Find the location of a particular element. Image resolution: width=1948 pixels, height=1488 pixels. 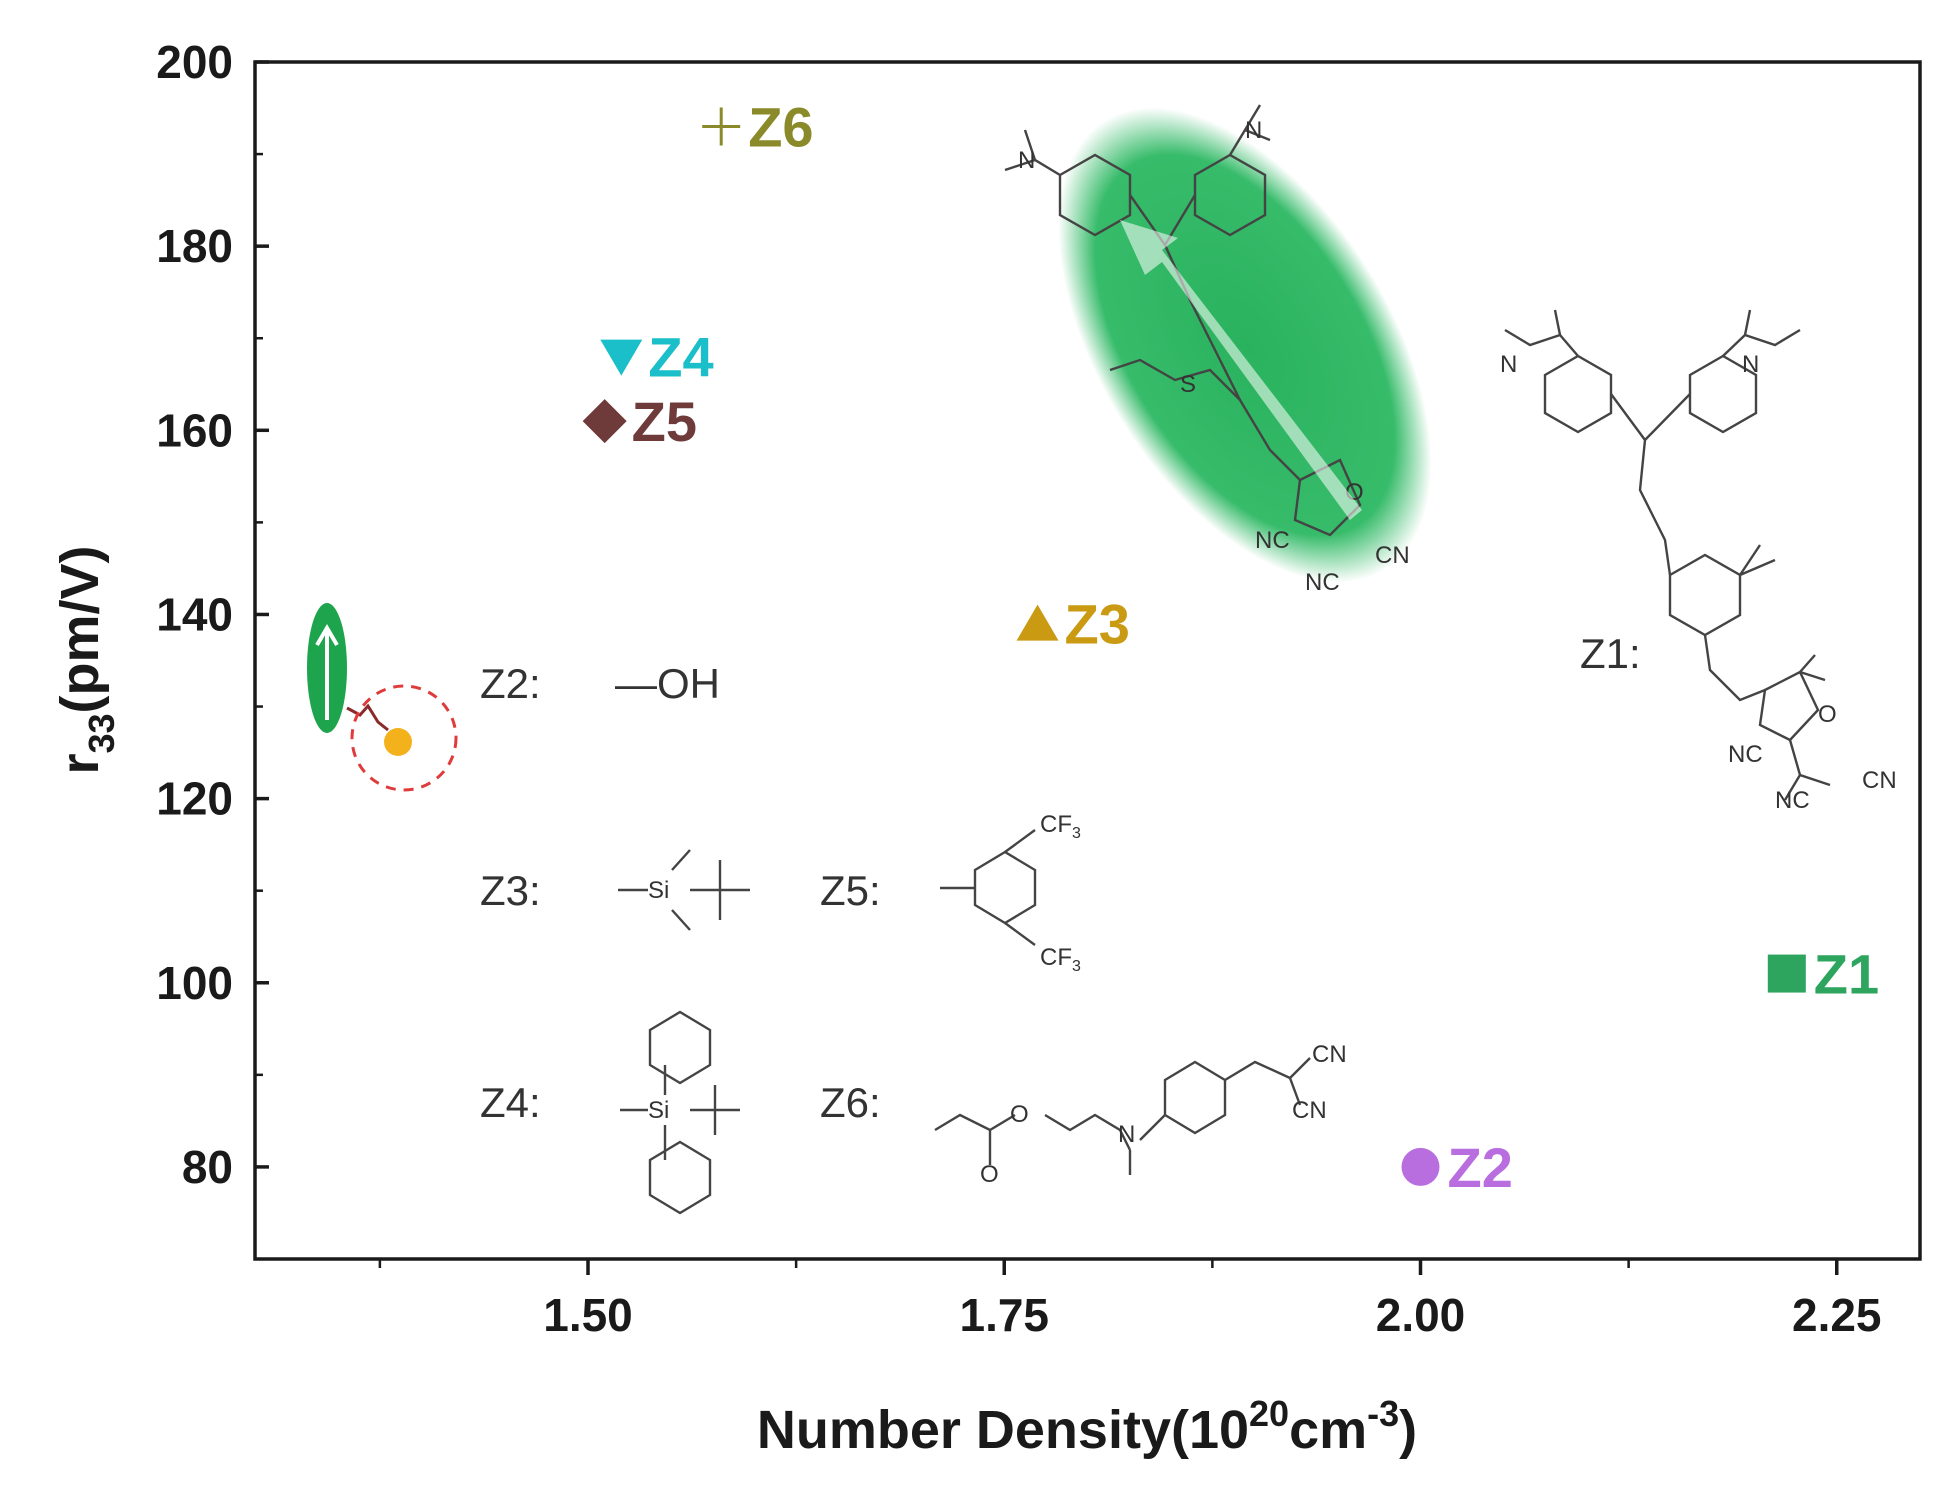

x-tick-label: 2.25 is located at coordinates (1837, 1315).